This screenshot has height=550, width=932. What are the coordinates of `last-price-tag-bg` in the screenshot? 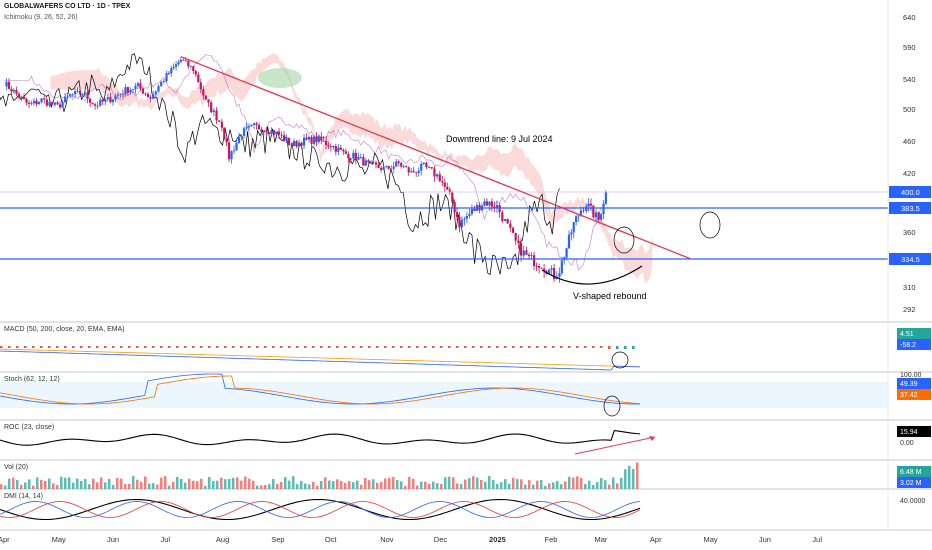 It's located at (910, 192).